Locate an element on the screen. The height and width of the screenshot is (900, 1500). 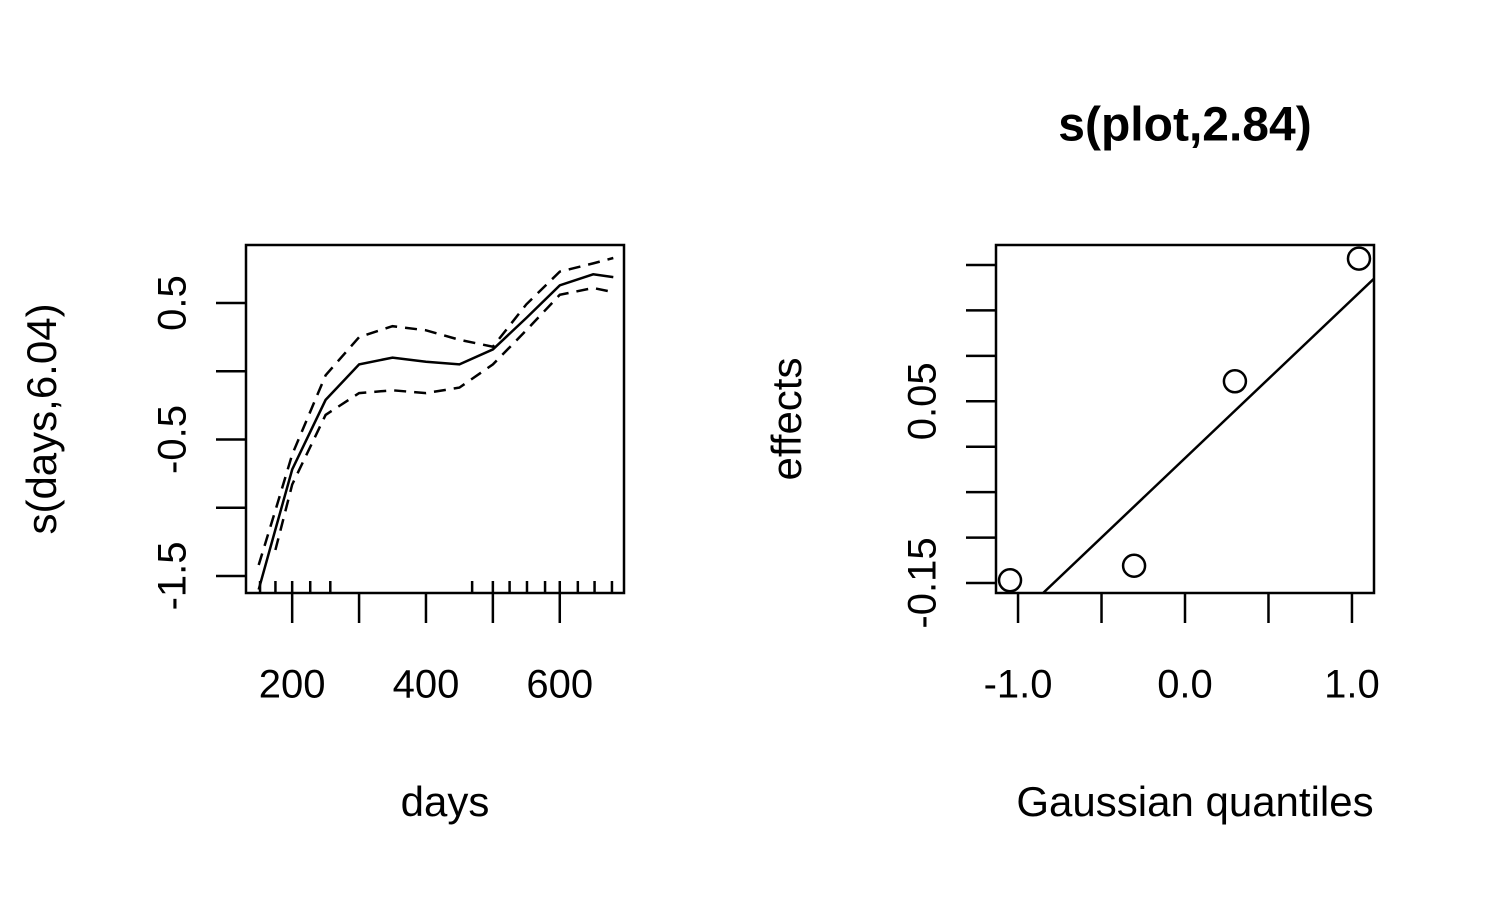
x-axis-label: Gaussian quantiles is located at coordinates (1194, 801).